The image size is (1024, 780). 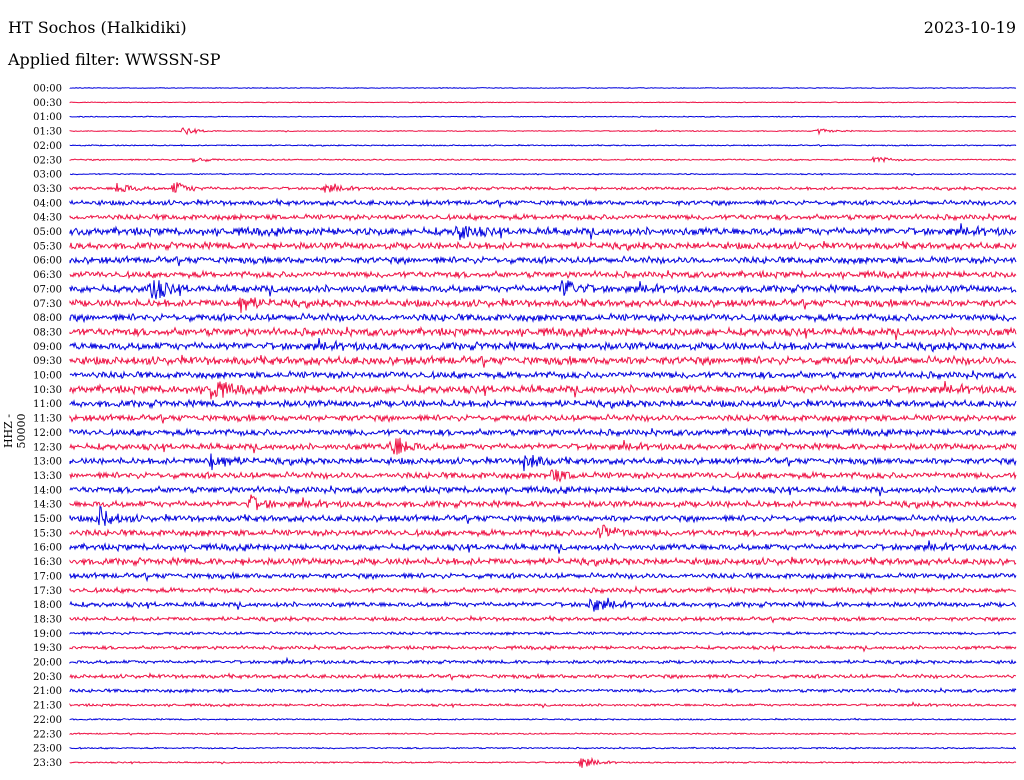 What do you see at coordinates (47, 619) in the screenshot?
I see `time-tick-label: 18:30` at bounding box center [47, 619].